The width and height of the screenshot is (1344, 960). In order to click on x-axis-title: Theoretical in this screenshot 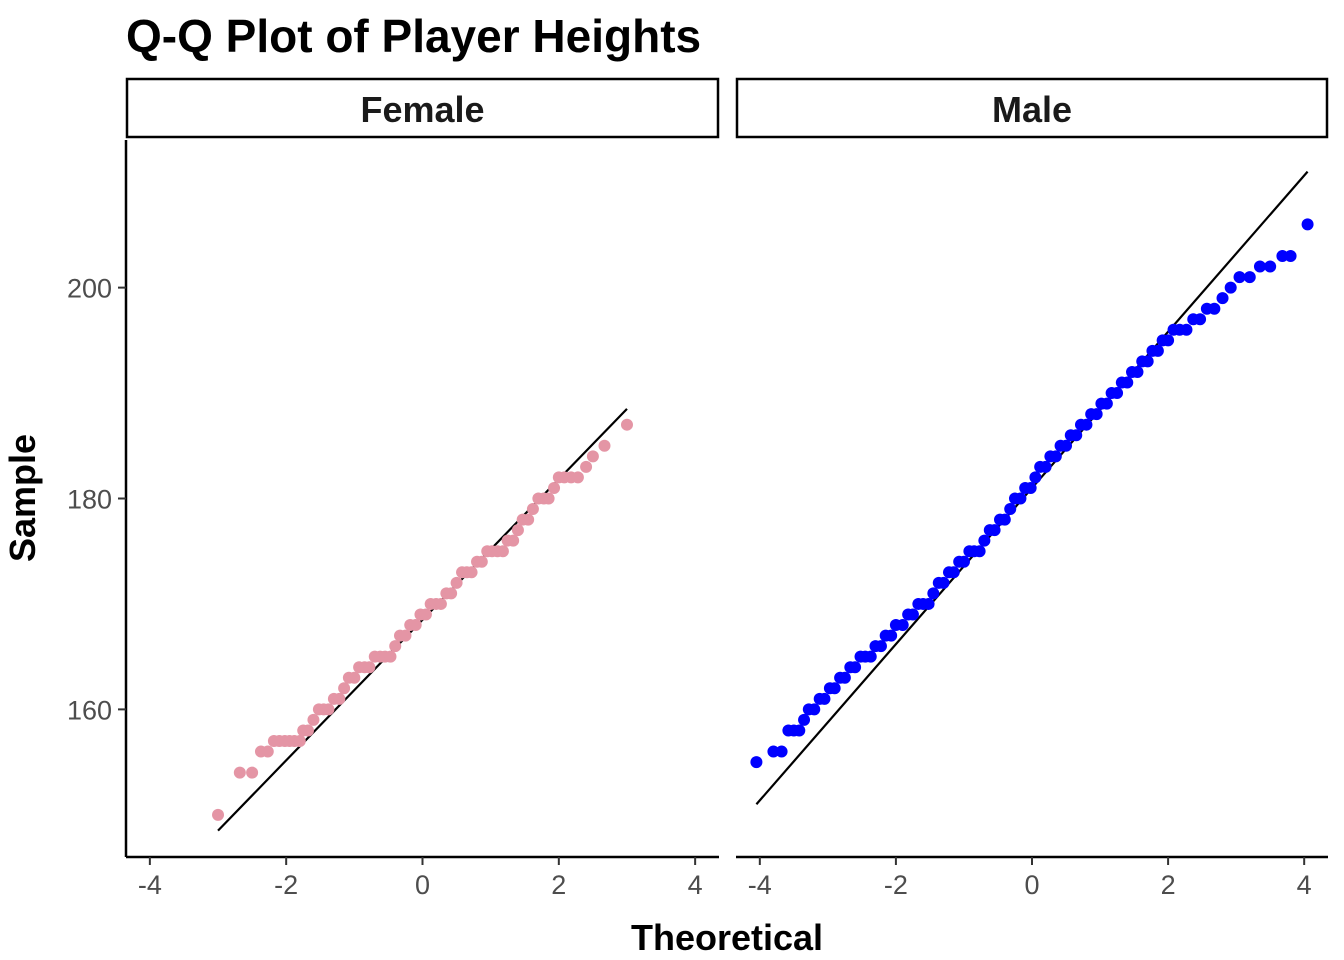, I will do `click(727, 937)`.